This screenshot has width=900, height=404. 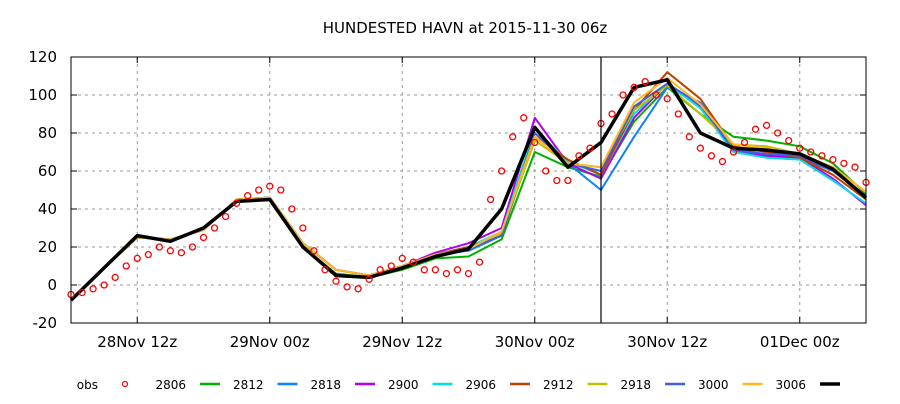 I want to click on y-tick-label: 40, so click(x=47, y=209).